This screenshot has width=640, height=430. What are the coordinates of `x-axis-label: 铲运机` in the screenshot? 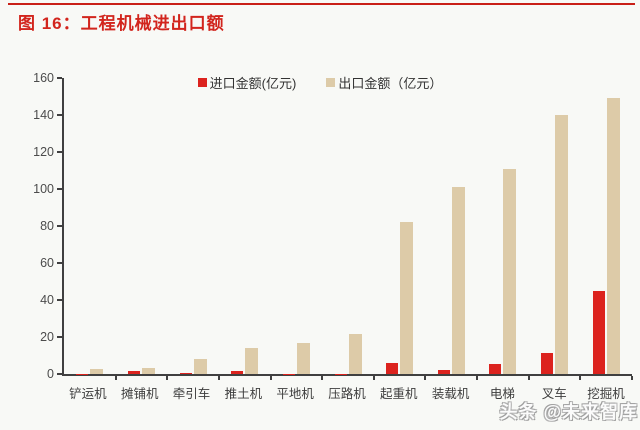 It's located at (88, 394).